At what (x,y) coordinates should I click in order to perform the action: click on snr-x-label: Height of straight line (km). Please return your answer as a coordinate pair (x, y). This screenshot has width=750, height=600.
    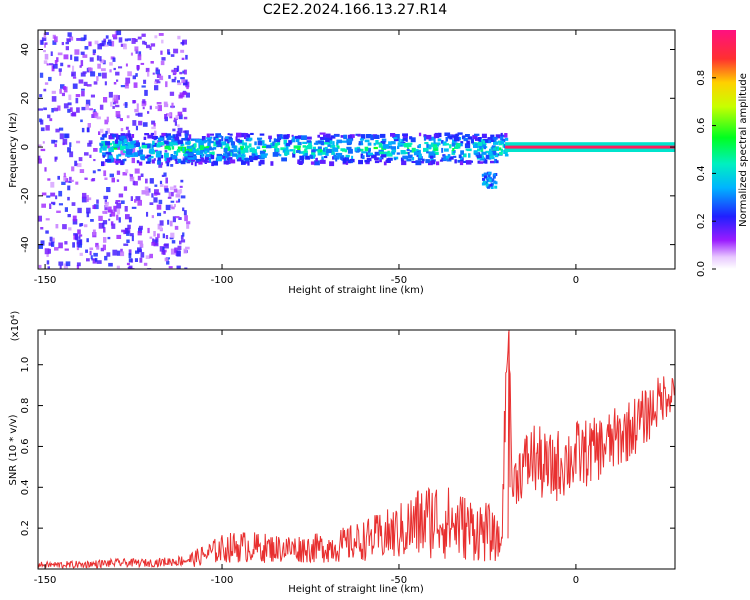
    Looking at the image, I should click on (356, 589).